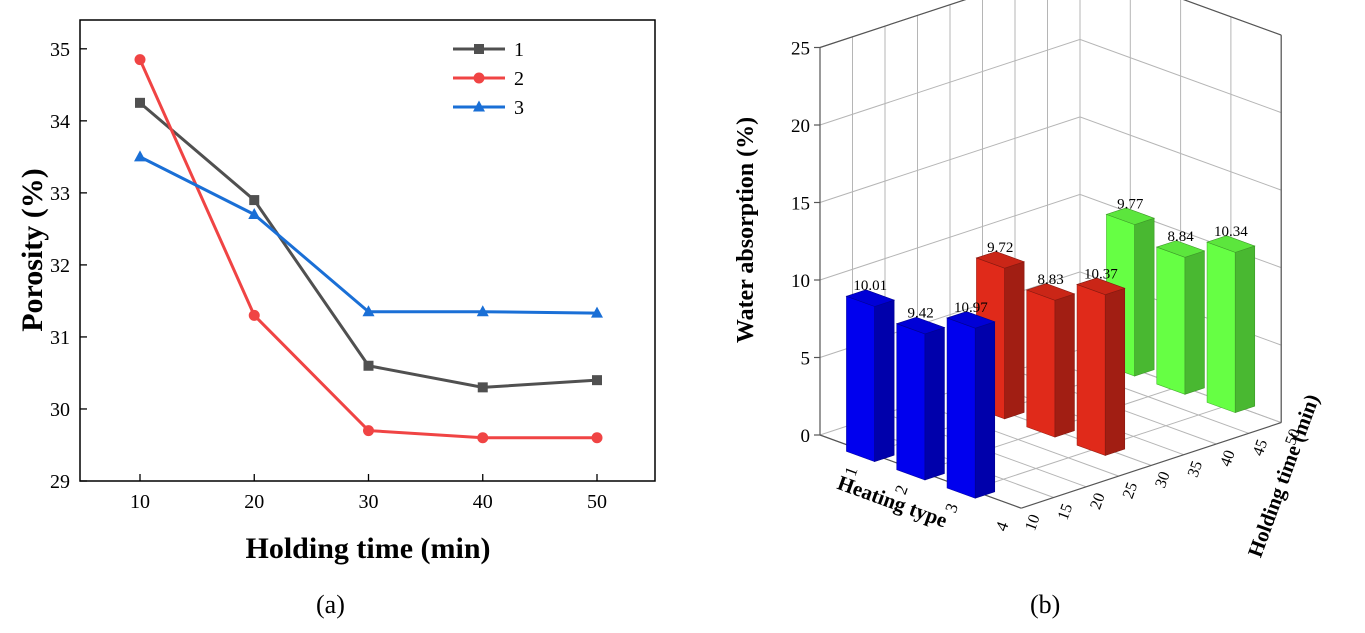  Describe the element at coordinates (1151, 465) in the screenshot. I see `y-axis-line` at that location.